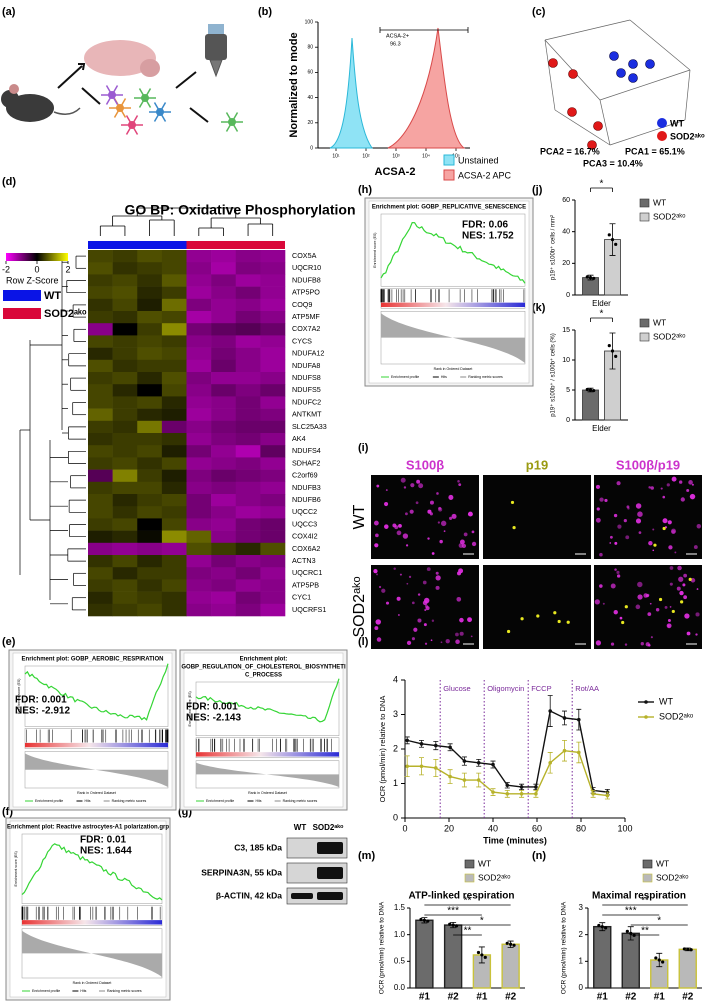 The height and width of the screenshot is (1003, 709). I want to click on es-plot, so click(96, 696).